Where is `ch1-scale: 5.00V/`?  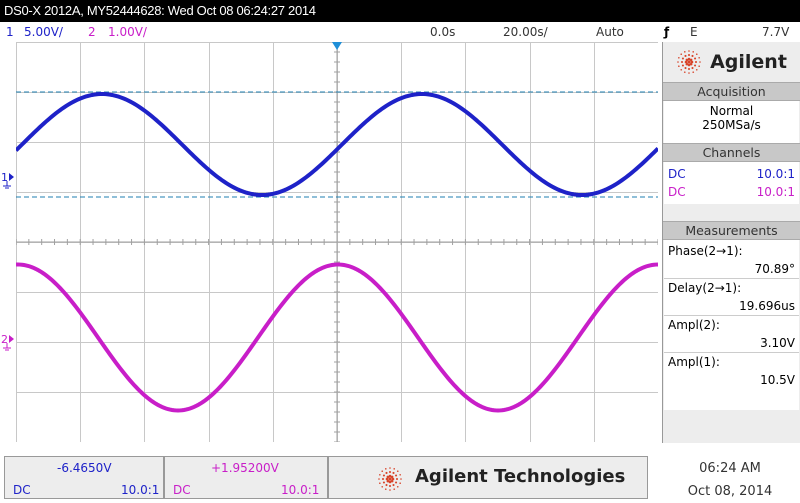
ch1-scale: 5.00V/ is located at coordinates (43, 32).